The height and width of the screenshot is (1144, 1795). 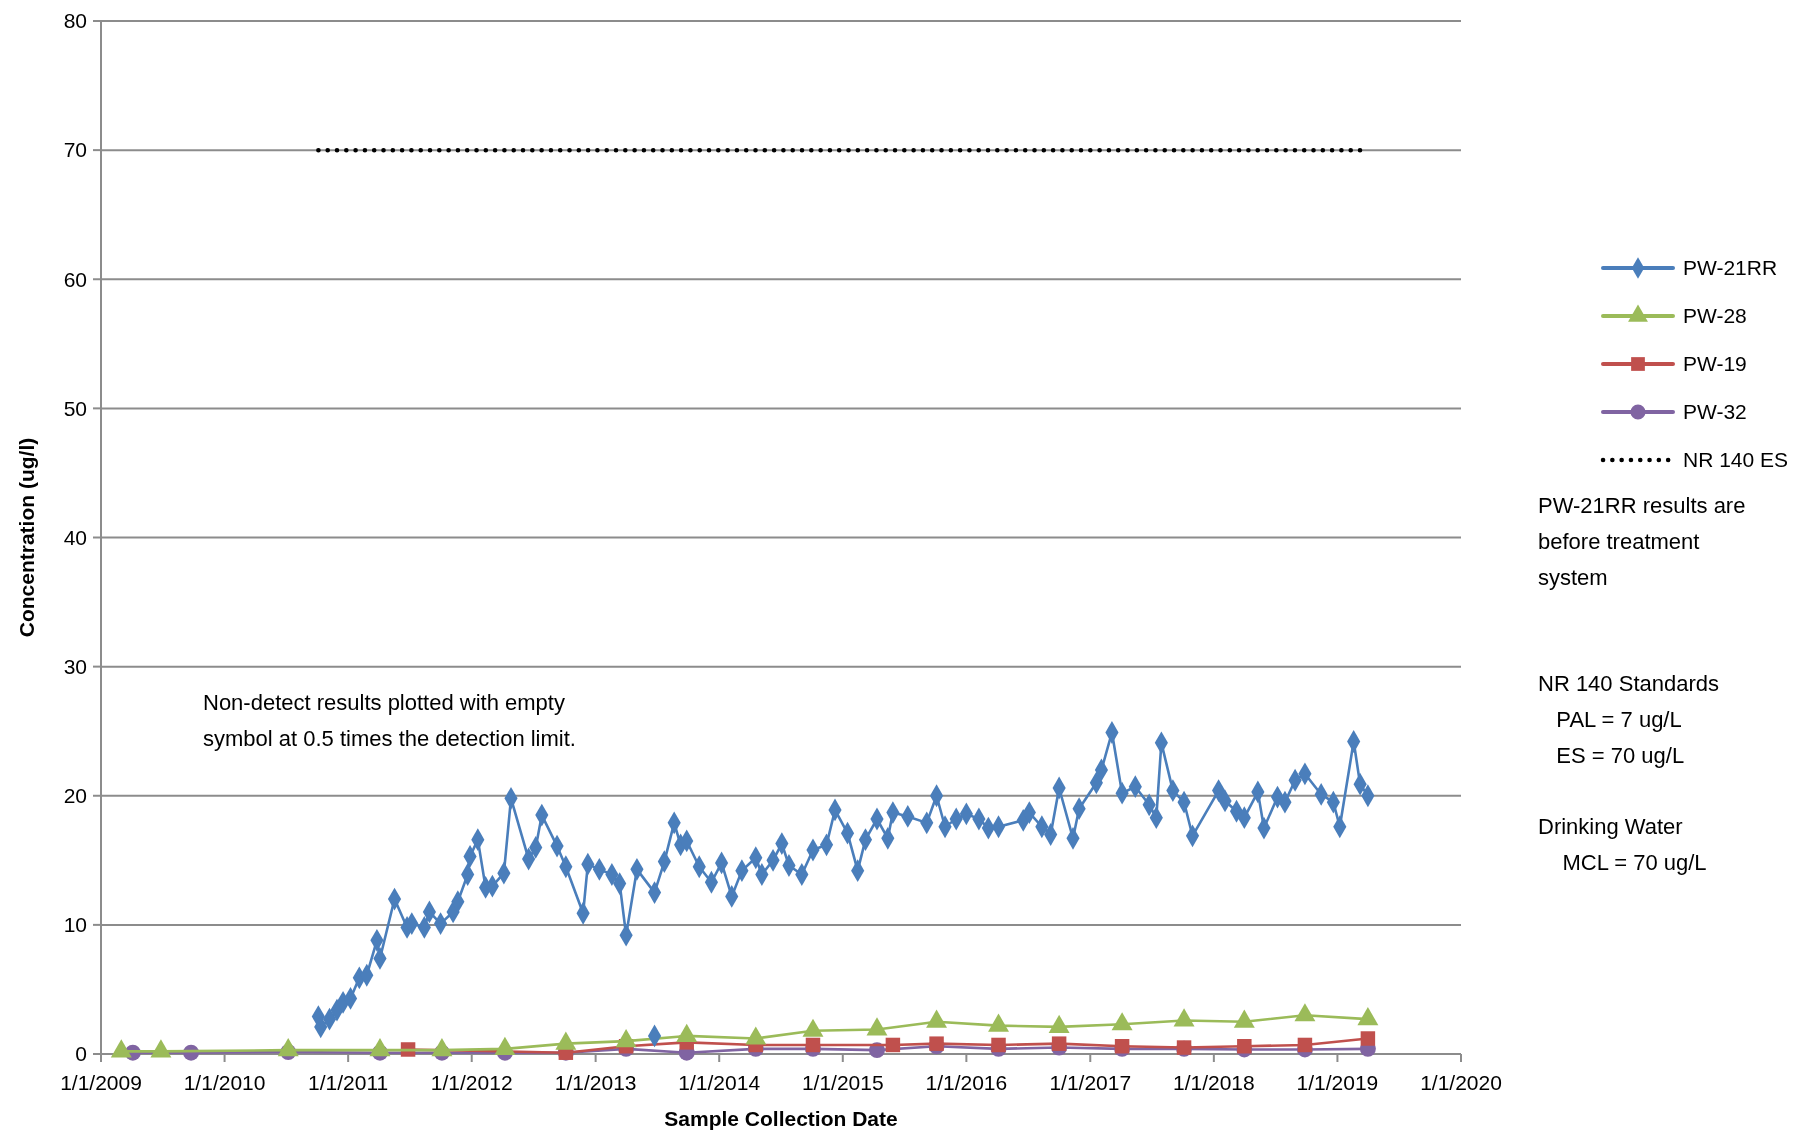 What do you see at coordinates (348, 1082) in the screenshot?
I see `x-tick-label: 1/1/2011` at bounding box center [348, 1082].